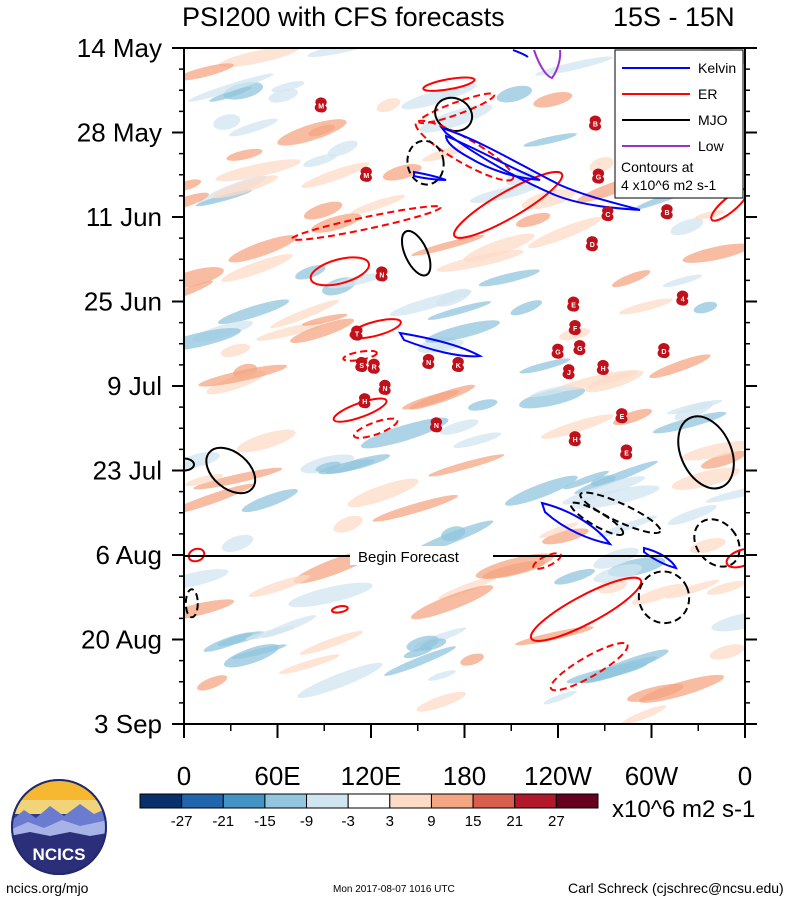 The image size is (809, 907). I want to click on logo-text: NCICS, so click(59, 854).